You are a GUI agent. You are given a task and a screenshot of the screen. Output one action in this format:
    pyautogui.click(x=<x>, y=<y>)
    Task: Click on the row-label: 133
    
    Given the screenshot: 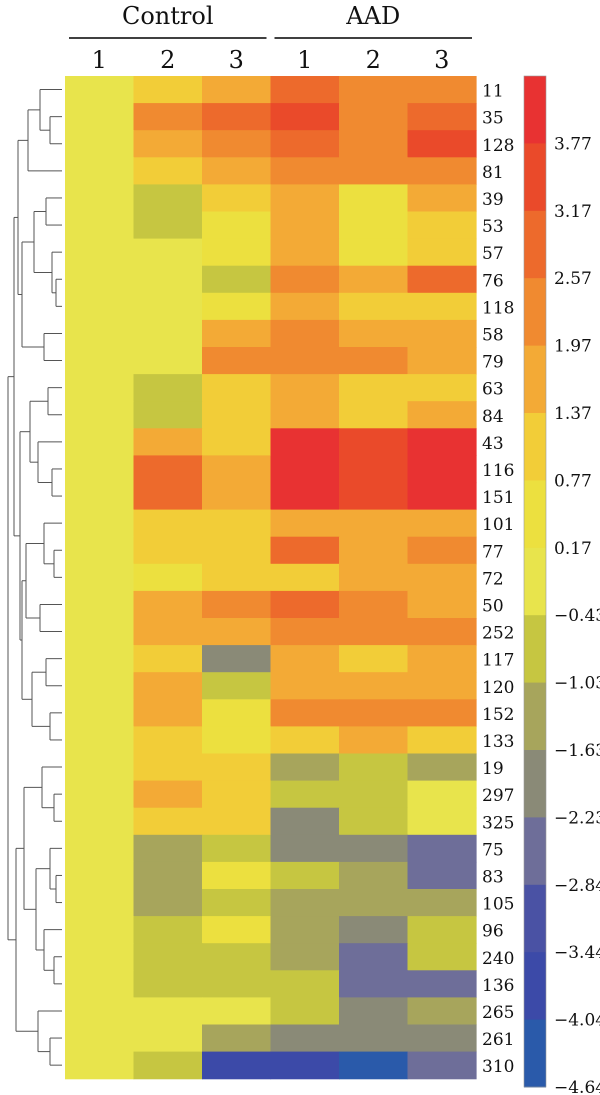 What is the action you would take?
    pyautogui.click(x=498, y=742)
    